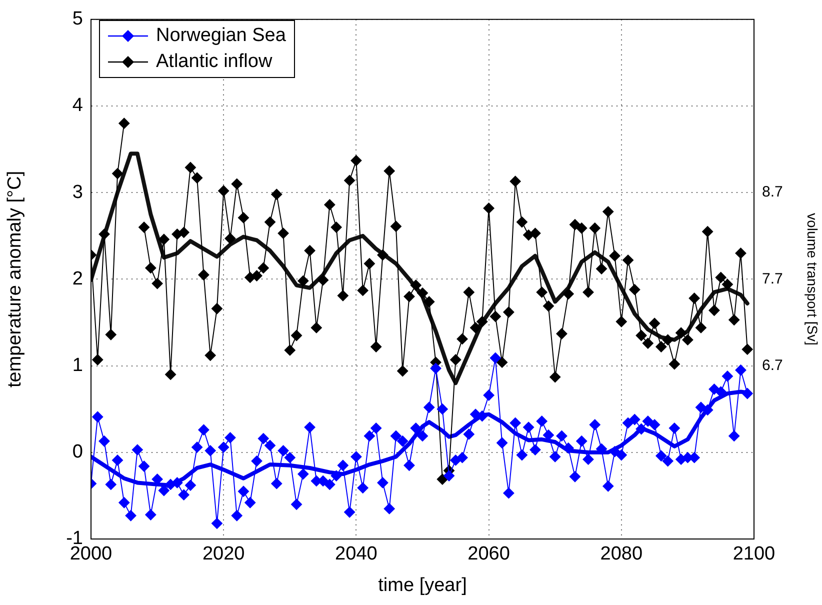 This screenshot has height=605, width=822. What do you see at coordinates (621, 554) in the screenshot?
I see `x-tick-label: 2080` at bounding box center [621, 554].